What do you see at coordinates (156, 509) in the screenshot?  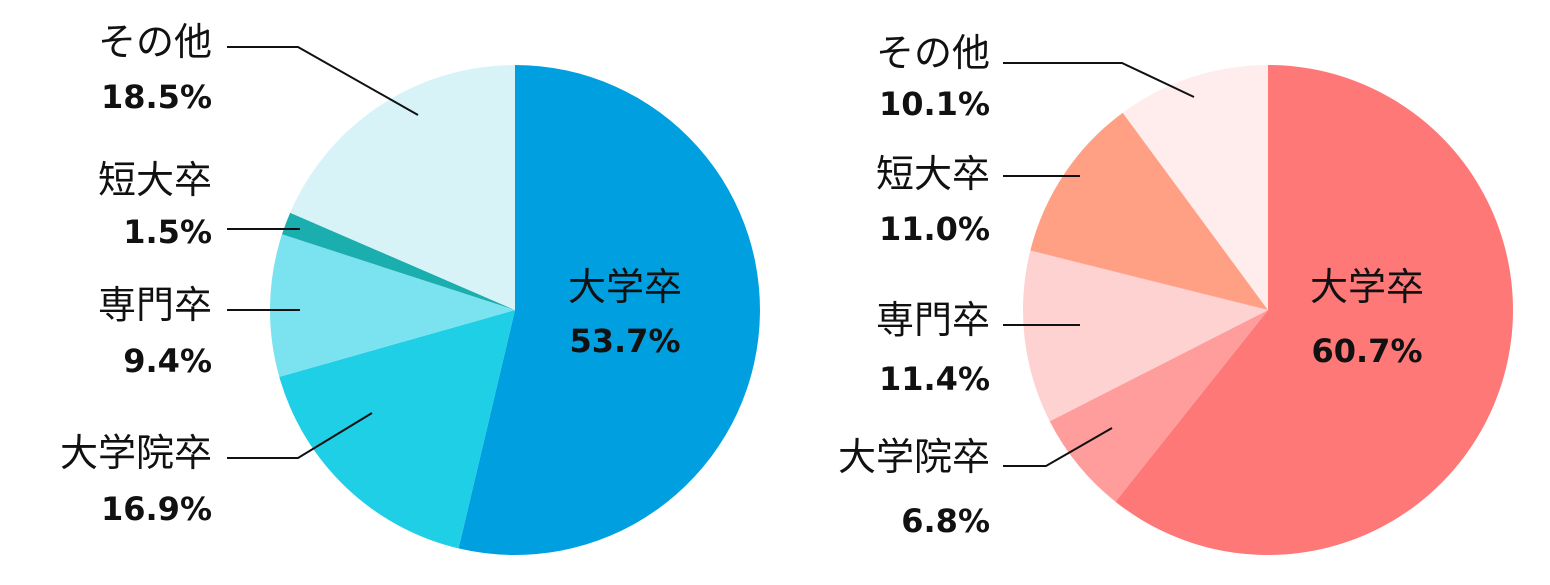 I see `left-value-daigakuinsotsu: 16.9%` at bounding box center [156, 509].